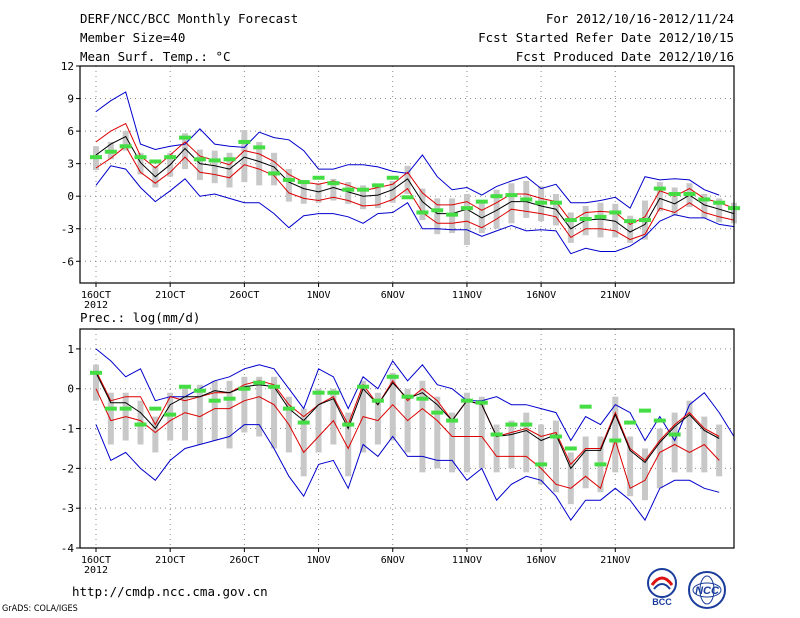 This screenshot has height=618, width=800. Describe the element at coordinates (67, 508) in the screenshot. I see `prec-ytick-label: -3` at that location.